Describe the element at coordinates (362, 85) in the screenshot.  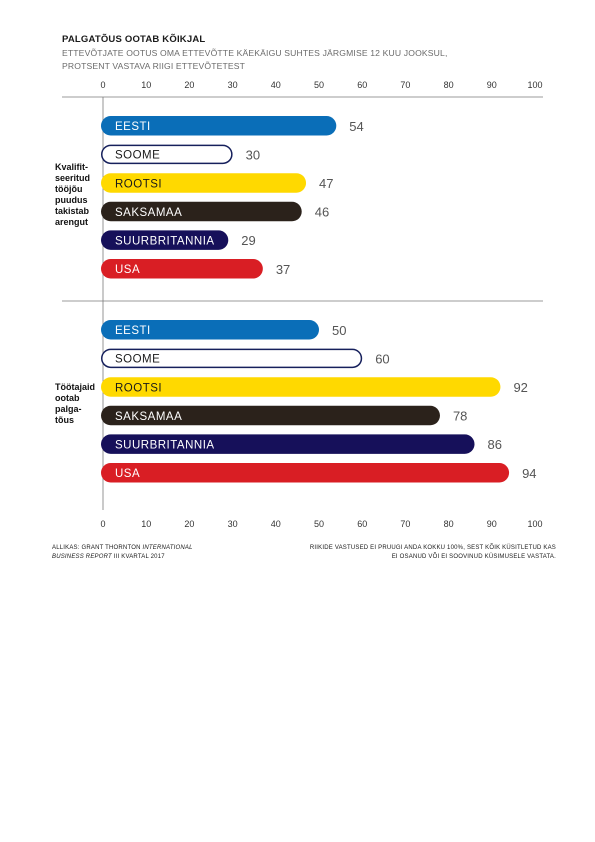
I see `x-tick-label-top: 60` at that location.